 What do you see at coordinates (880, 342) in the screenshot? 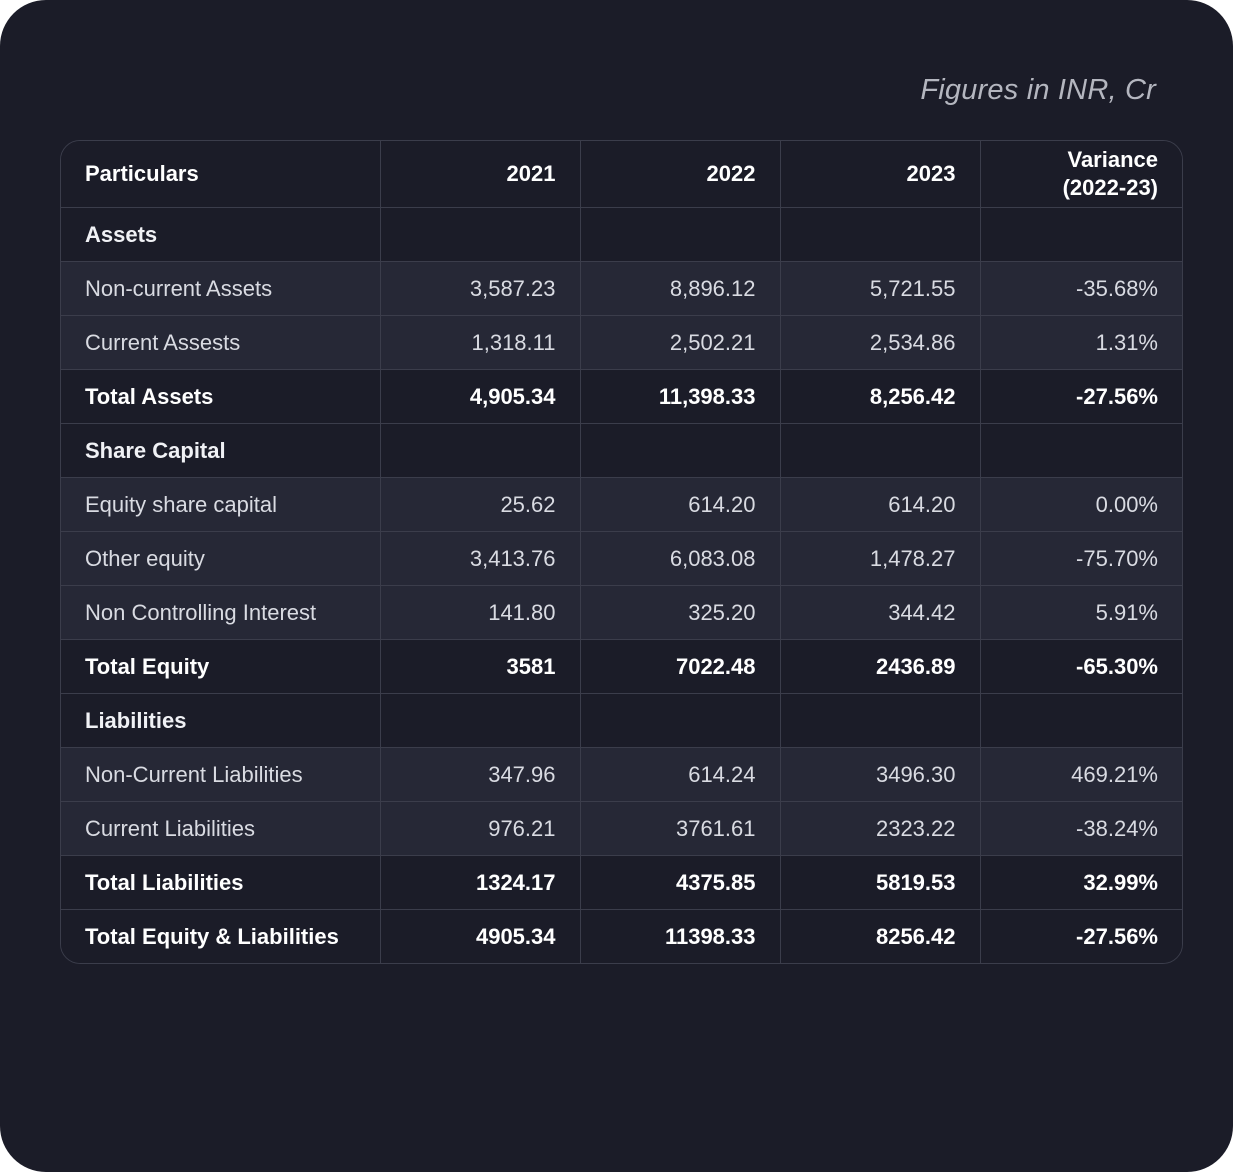
I see `cell-2023: 2,534.86` at bounding box center [880, 342].